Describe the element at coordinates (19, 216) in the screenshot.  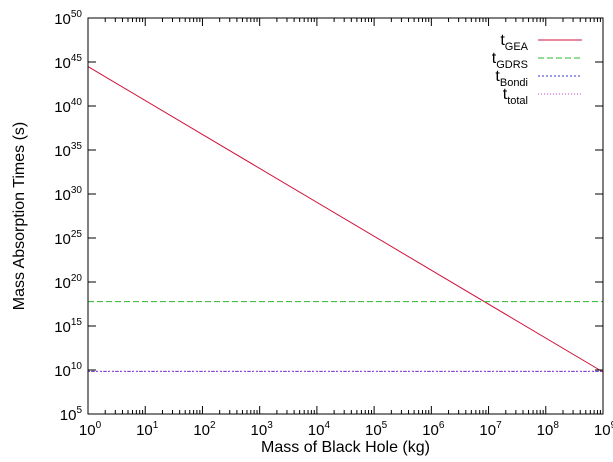
I see `y-axis-title: Mass Absorption Times (s)` at that location.